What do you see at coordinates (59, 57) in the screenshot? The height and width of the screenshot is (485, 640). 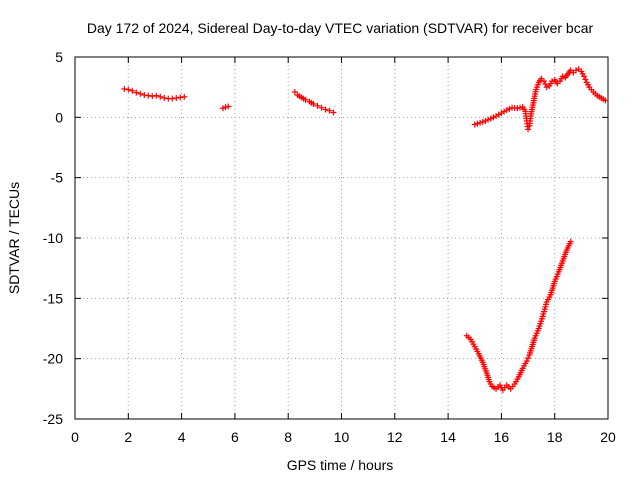 I see `y-tick-label: 5` at bounding box center [59, 57].